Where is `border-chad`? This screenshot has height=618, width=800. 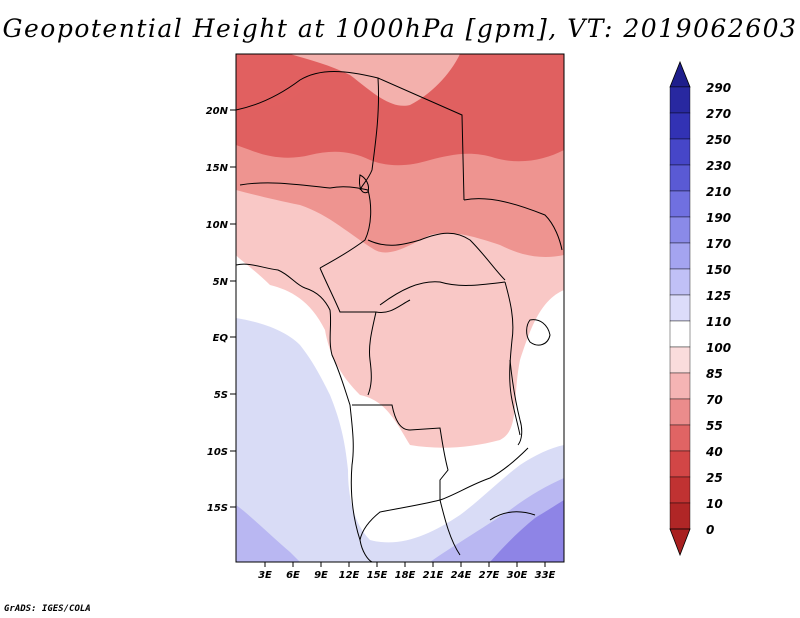 border-chad is located at coordinates (369, 134).